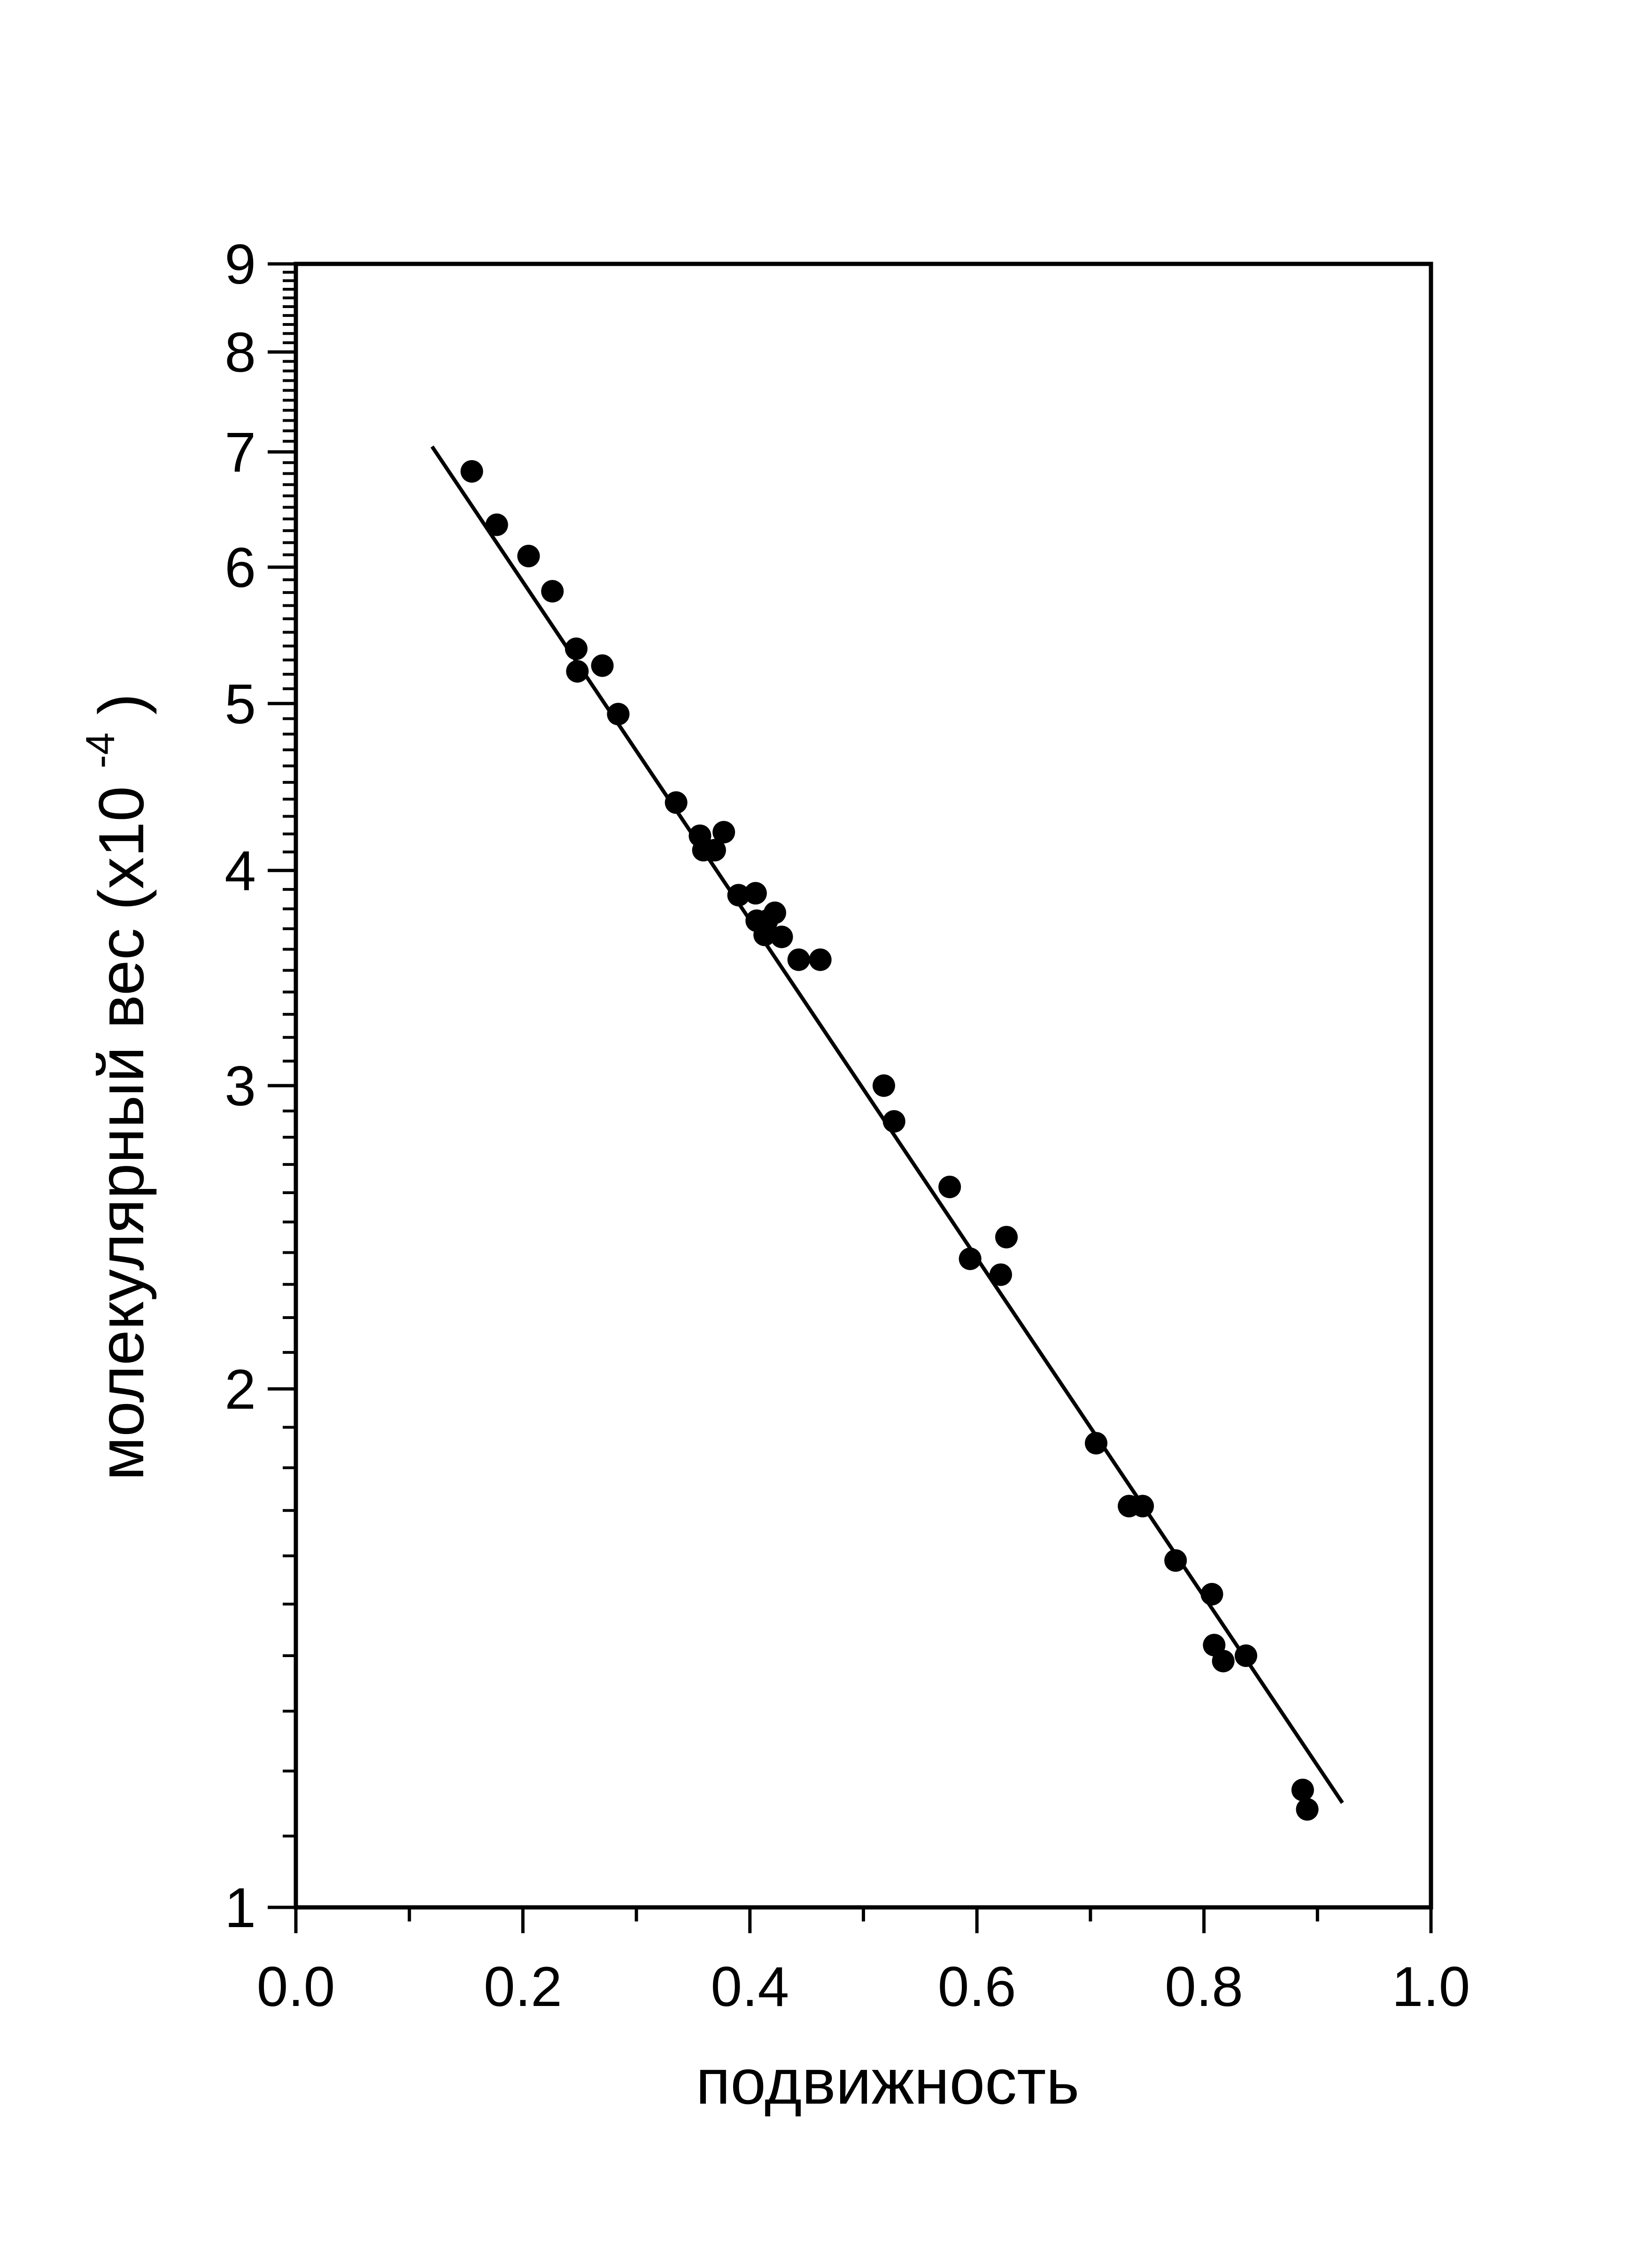  Describe the element at coordinates (240, 1389) in the screenshot. I see `y-tick-label: 2` at that location.